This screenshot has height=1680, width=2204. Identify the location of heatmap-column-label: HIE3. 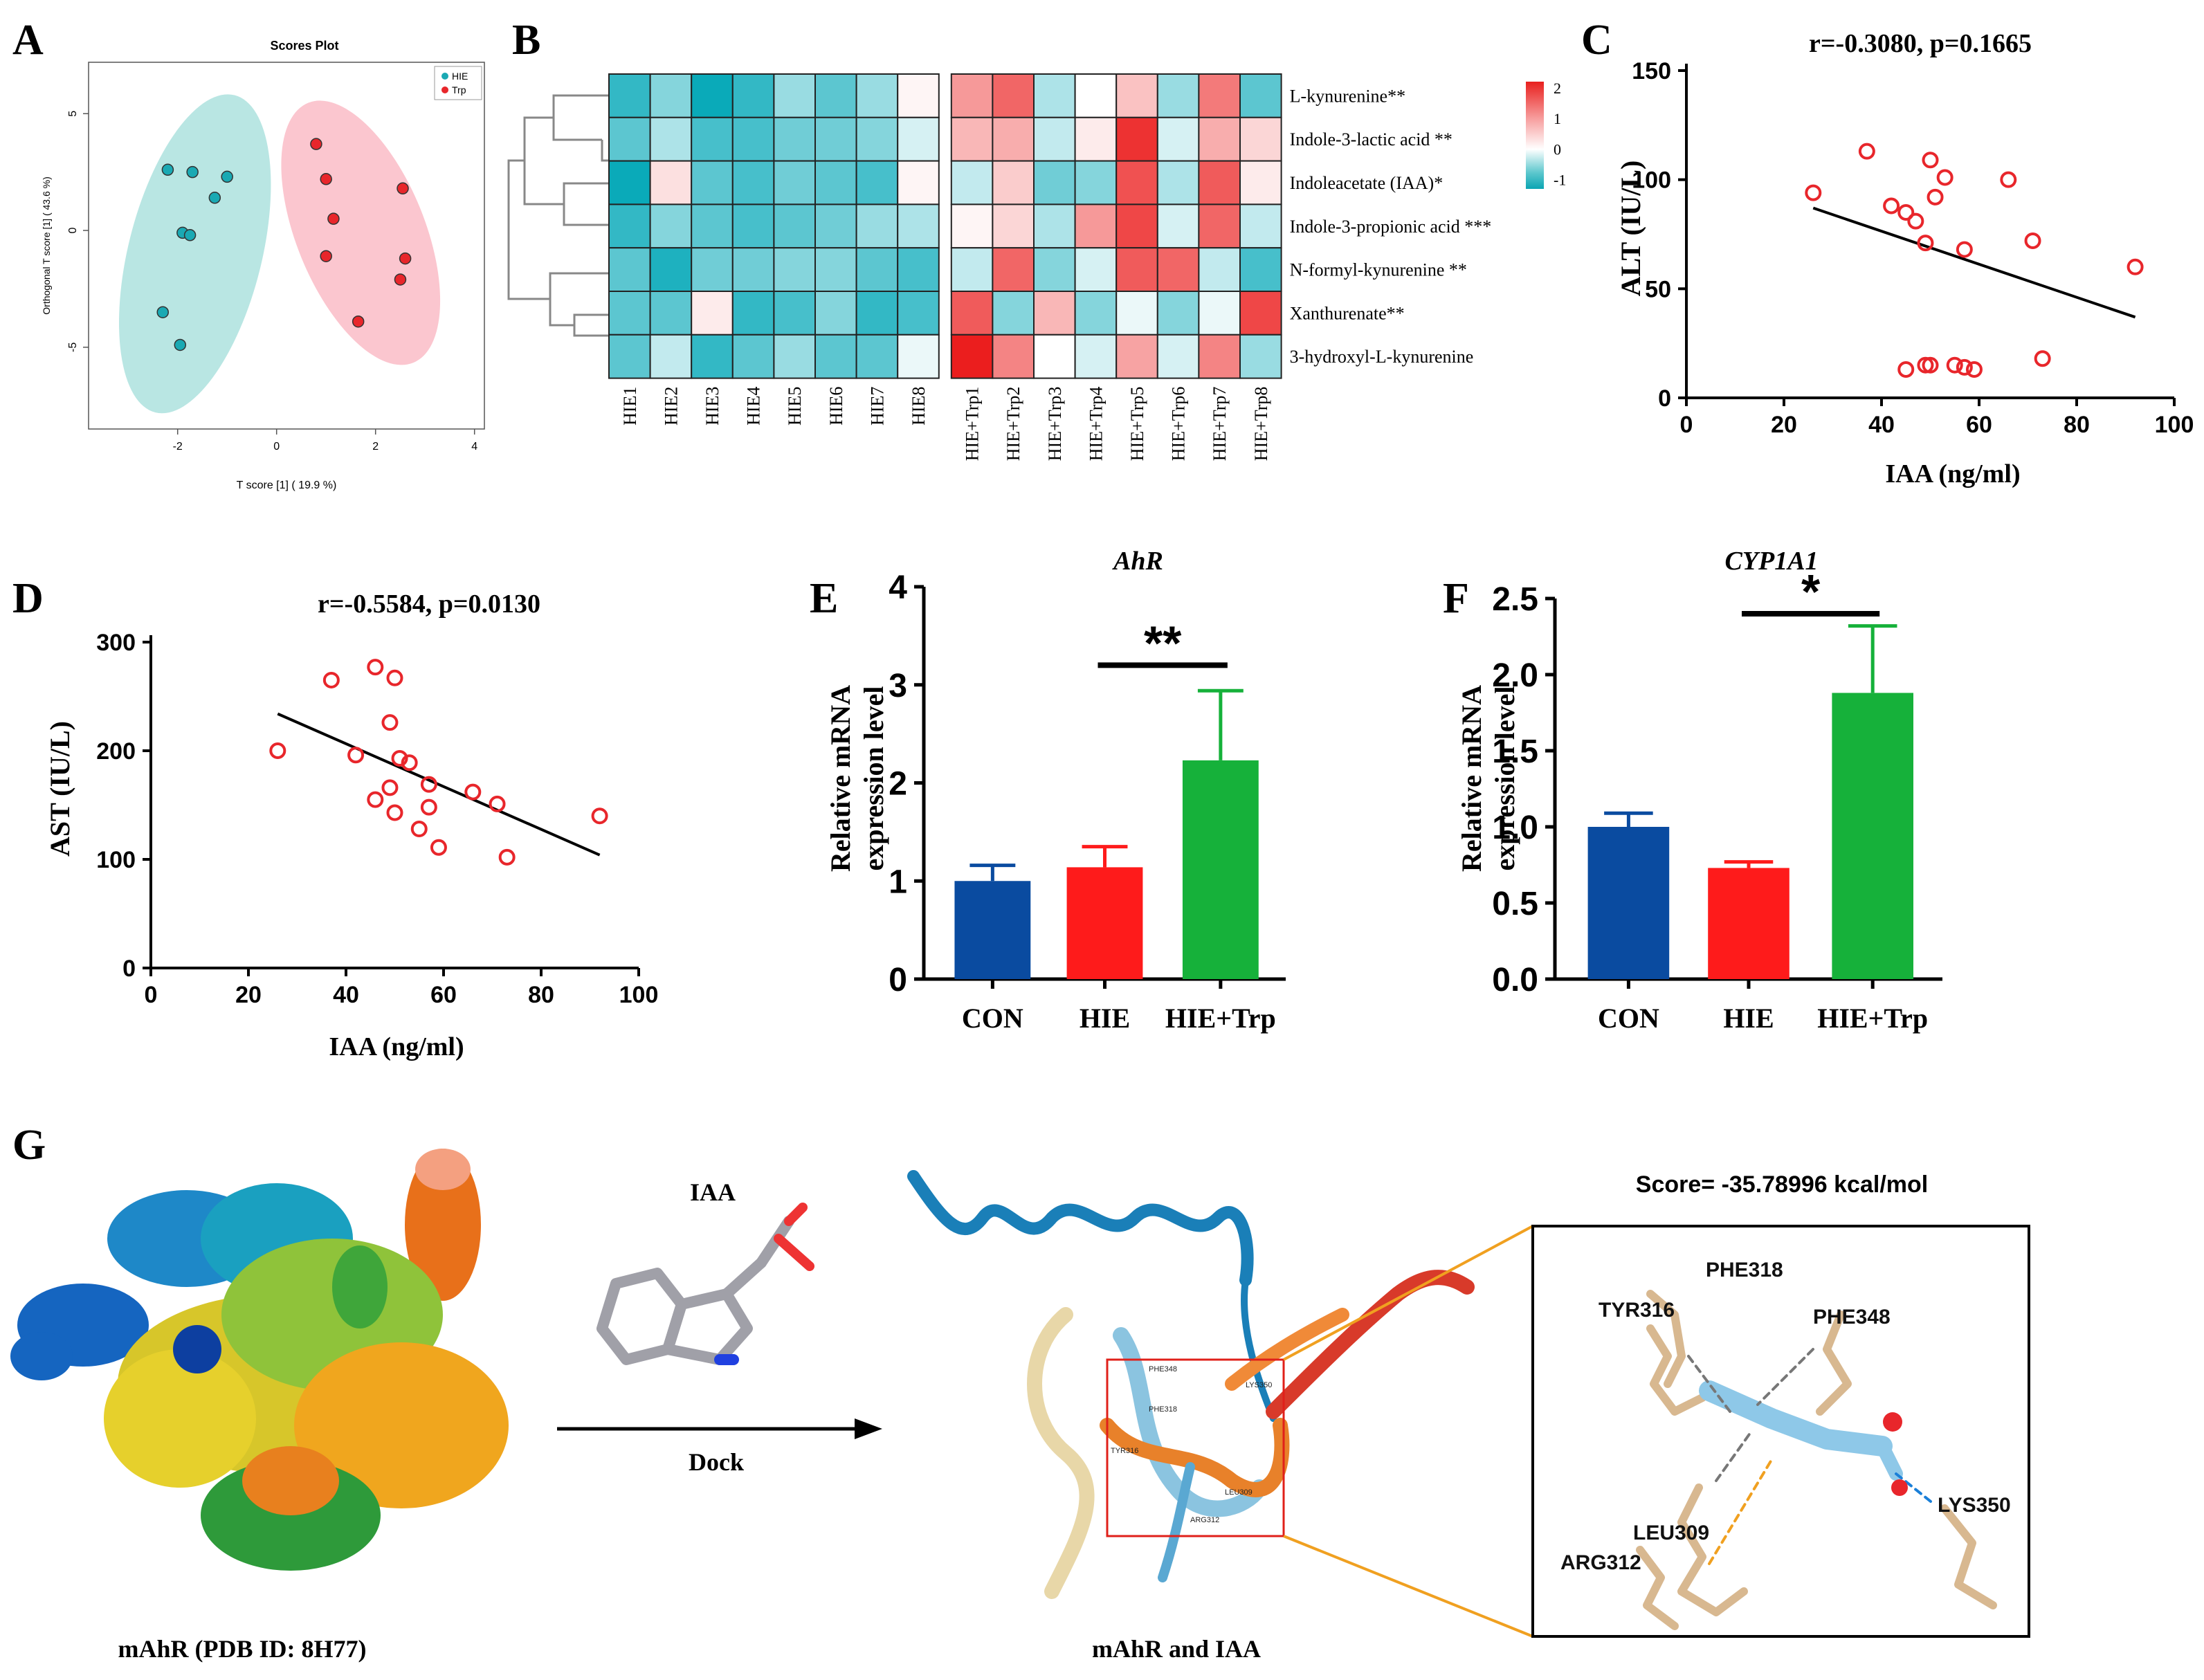
(712, 407).